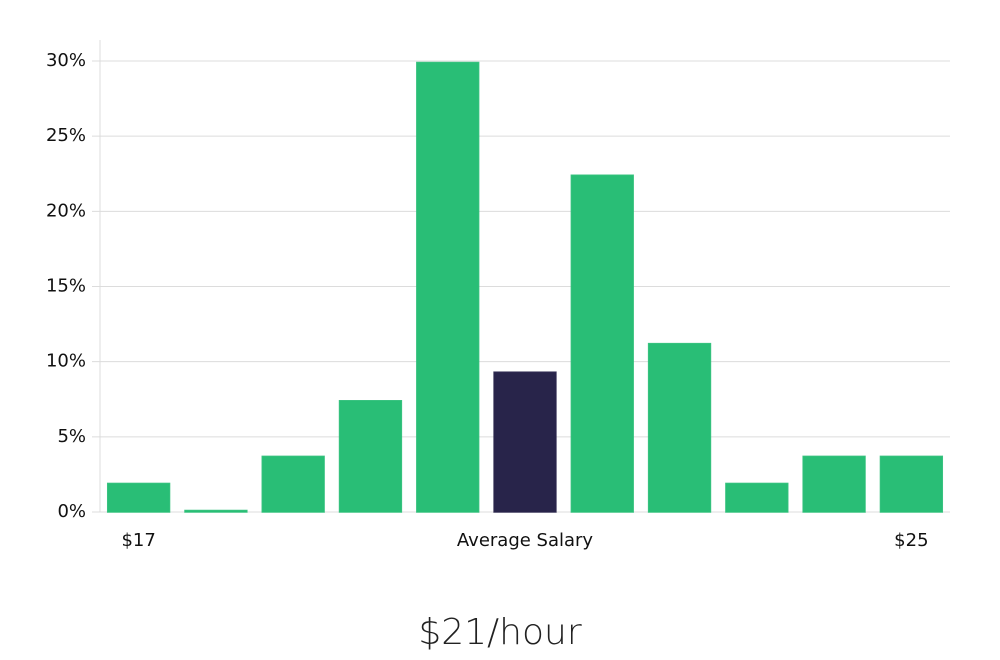 The height and width of the screenshot is (660, 1000). What do you see at coordinates (138, 540) in the screenshot?
I see `x-tick-label: $17` at bounding box center [138, 540].